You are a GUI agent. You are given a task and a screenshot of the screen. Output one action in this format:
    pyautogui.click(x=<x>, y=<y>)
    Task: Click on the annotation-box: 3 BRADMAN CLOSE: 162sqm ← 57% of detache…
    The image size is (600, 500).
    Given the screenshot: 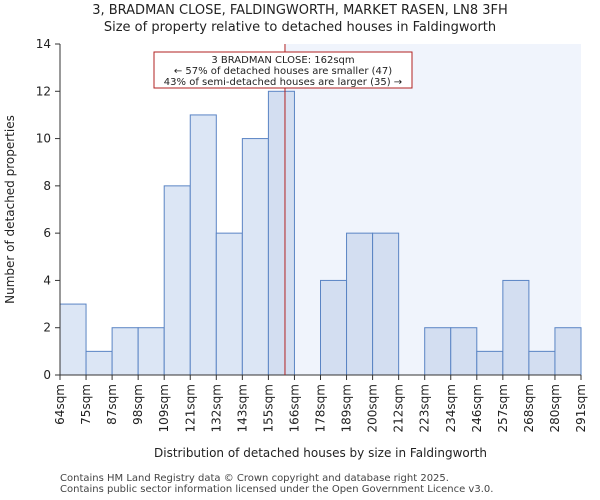 What is the action you would take?
    pyautogui.click(x=283, y=70)
    